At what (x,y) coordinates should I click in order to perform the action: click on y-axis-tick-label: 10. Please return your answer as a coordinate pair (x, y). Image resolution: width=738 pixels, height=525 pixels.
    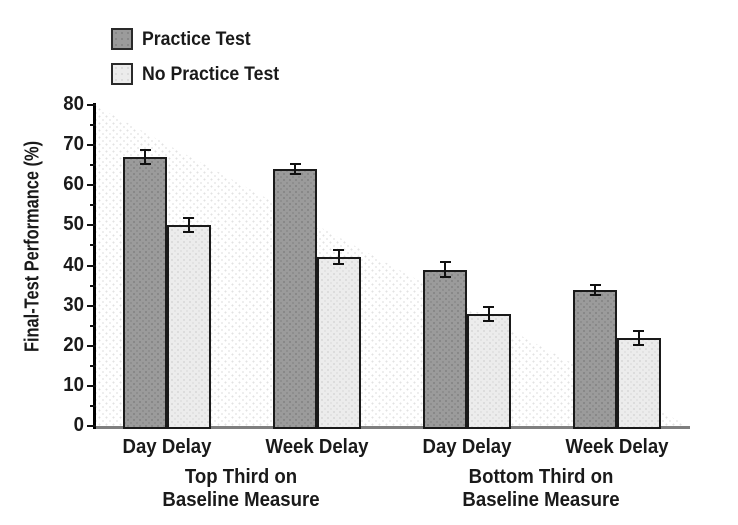
    Looking at the image, I should click on (73, 385).